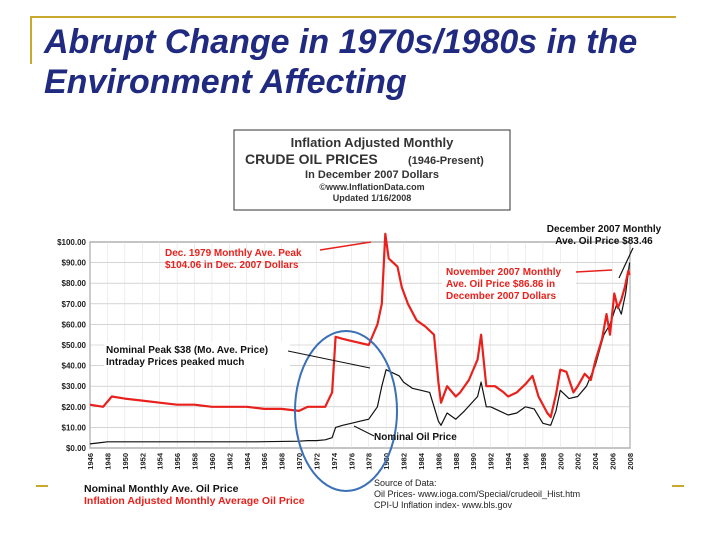 The height and width of the screenshot is (540, 720). I want to click on x-tick-label: 2006, so click(613, 461).